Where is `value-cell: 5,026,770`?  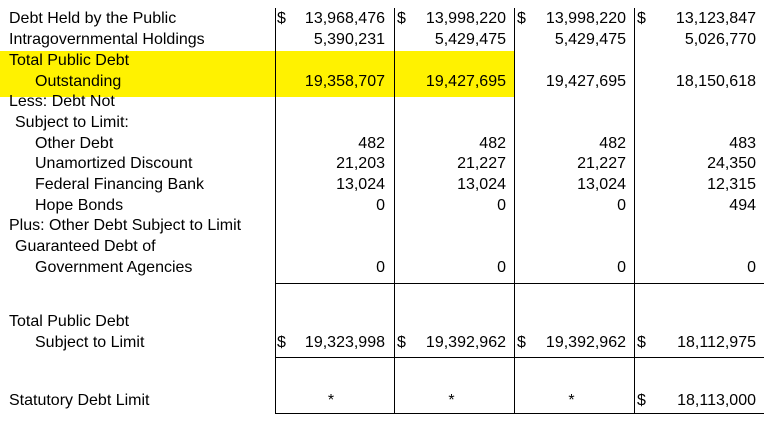 value-cell: 5,026,770 is located at coordinates (720, 39).